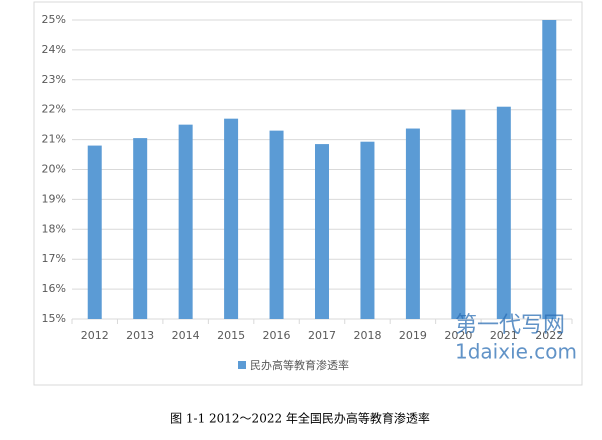  What do you see at coordinates (54, 169) in the screenshot?
I see `y-tick-label: 20%` at bounding box center [54, 169].